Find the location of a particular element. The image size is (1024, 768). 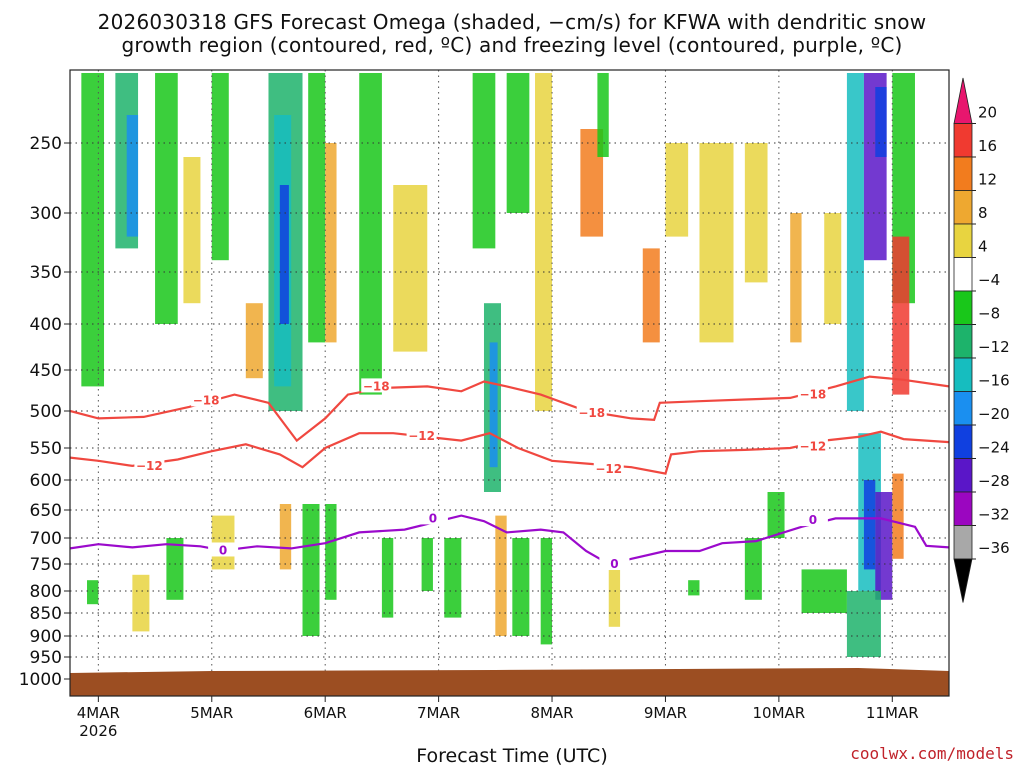

y-tick-label: 300 is located at coordinates (46, 214).